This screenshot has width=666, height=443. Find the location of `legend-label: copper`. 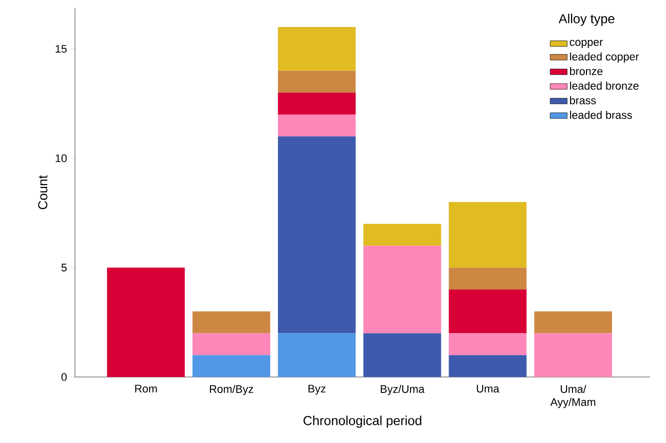

legend-label: copper is located at coordinates (586, 44).